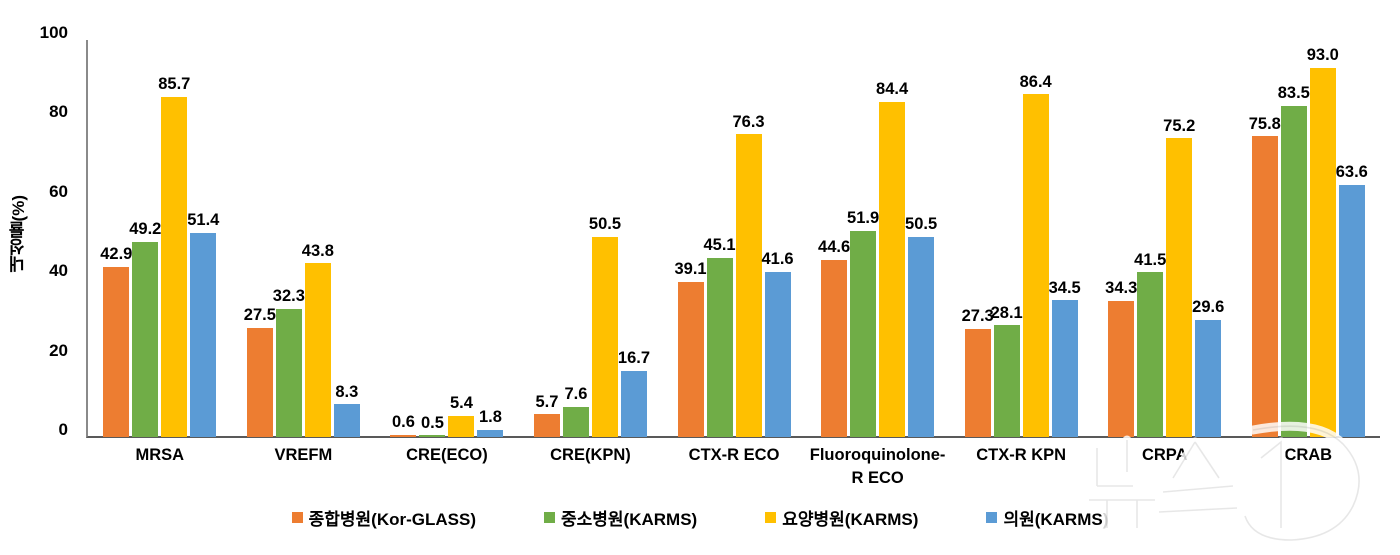 Image resolution: width=1400 pixels, height=555 pixels. I want to click on bar-item: 5.7, so click(546, 238).